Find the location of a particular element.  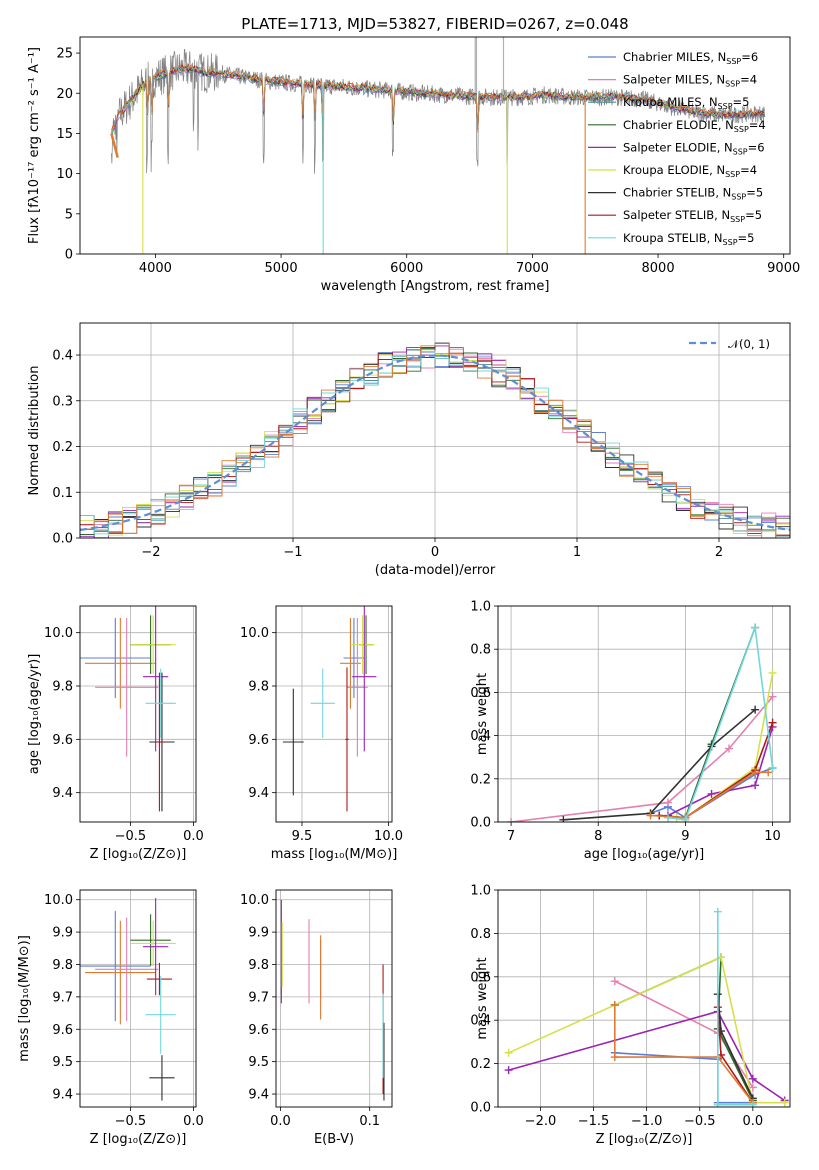

x-tick-label: 10.0 is located at coordinates (388, 836).